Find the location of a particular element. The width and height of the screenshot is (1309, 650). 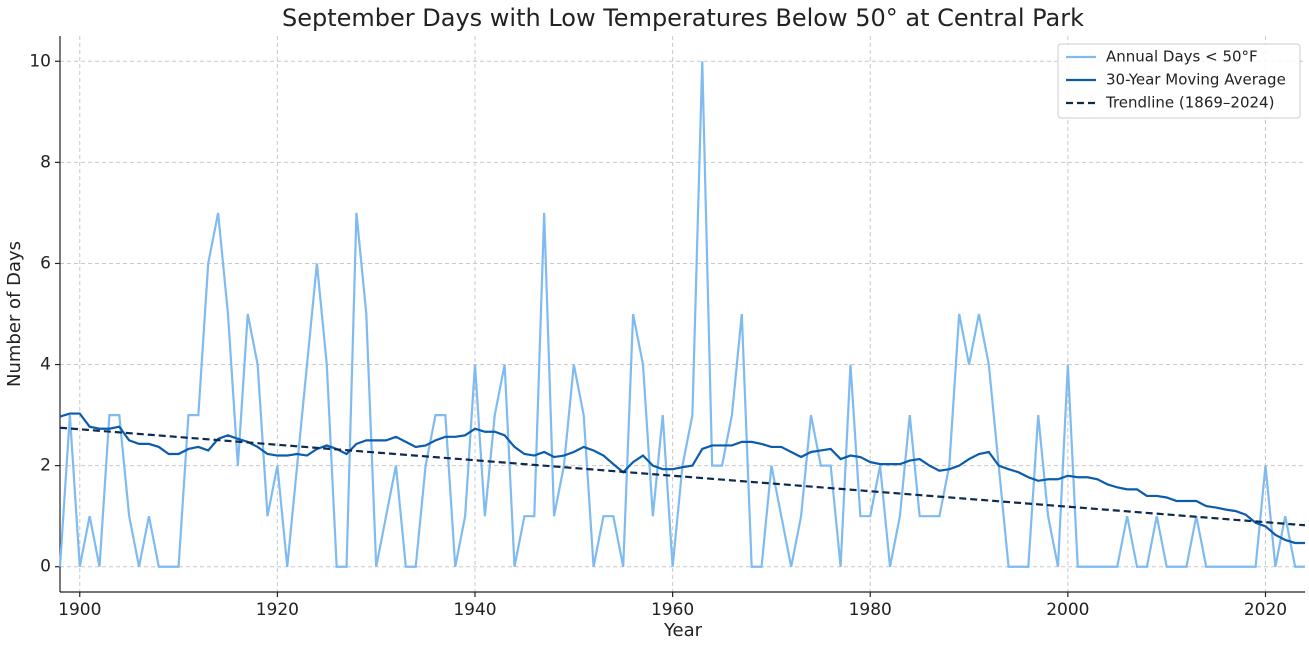

x-tick-label: 1940 is located at coordinates (474, 610).